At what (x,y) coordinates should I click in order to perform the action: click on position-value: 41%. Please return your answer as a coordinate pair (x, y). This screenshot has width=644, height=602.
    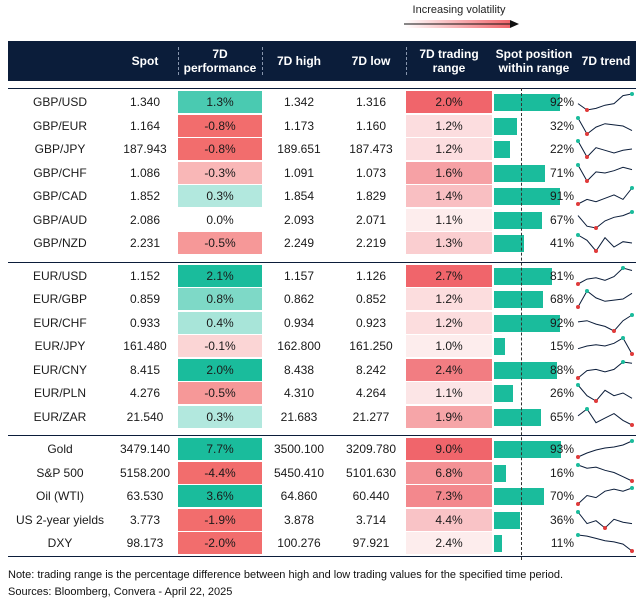
    Looking at the image, I should click on (561, 243).